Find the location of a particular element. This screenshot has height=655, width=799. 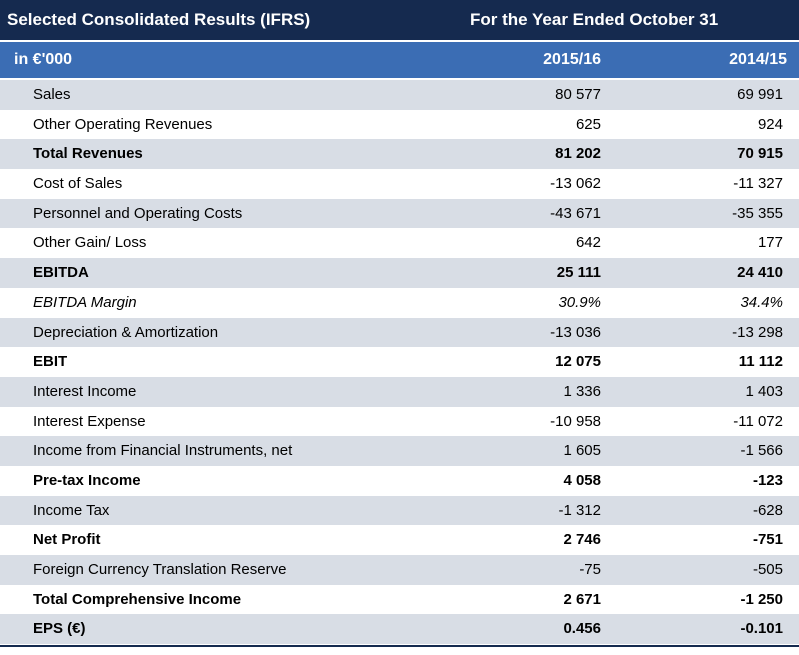

row-value-2014-15: 1 403 is located at coordinates (764, 391).